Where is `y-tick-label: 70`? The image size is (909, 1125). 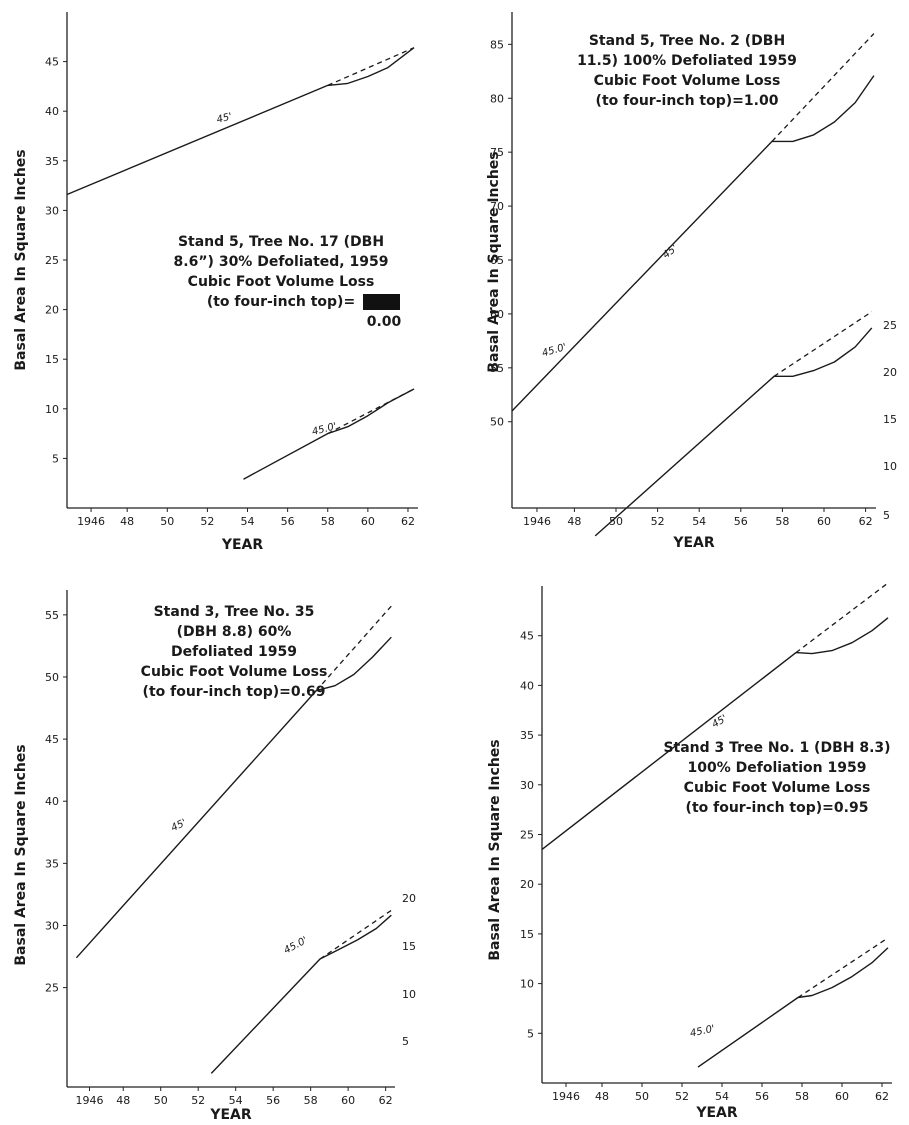
y-tick-label: 70 is located at coordinates (497, 206).